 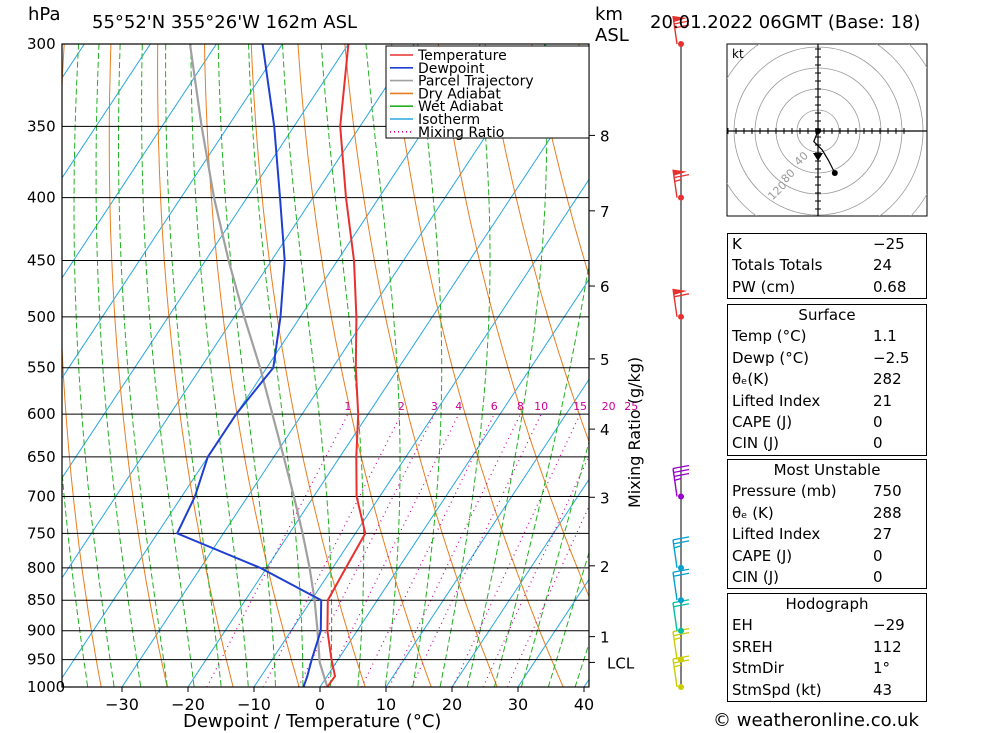 I want to click on hodograph-stats-row: StmSpd (kt) 43, so click(x=812, y=689).